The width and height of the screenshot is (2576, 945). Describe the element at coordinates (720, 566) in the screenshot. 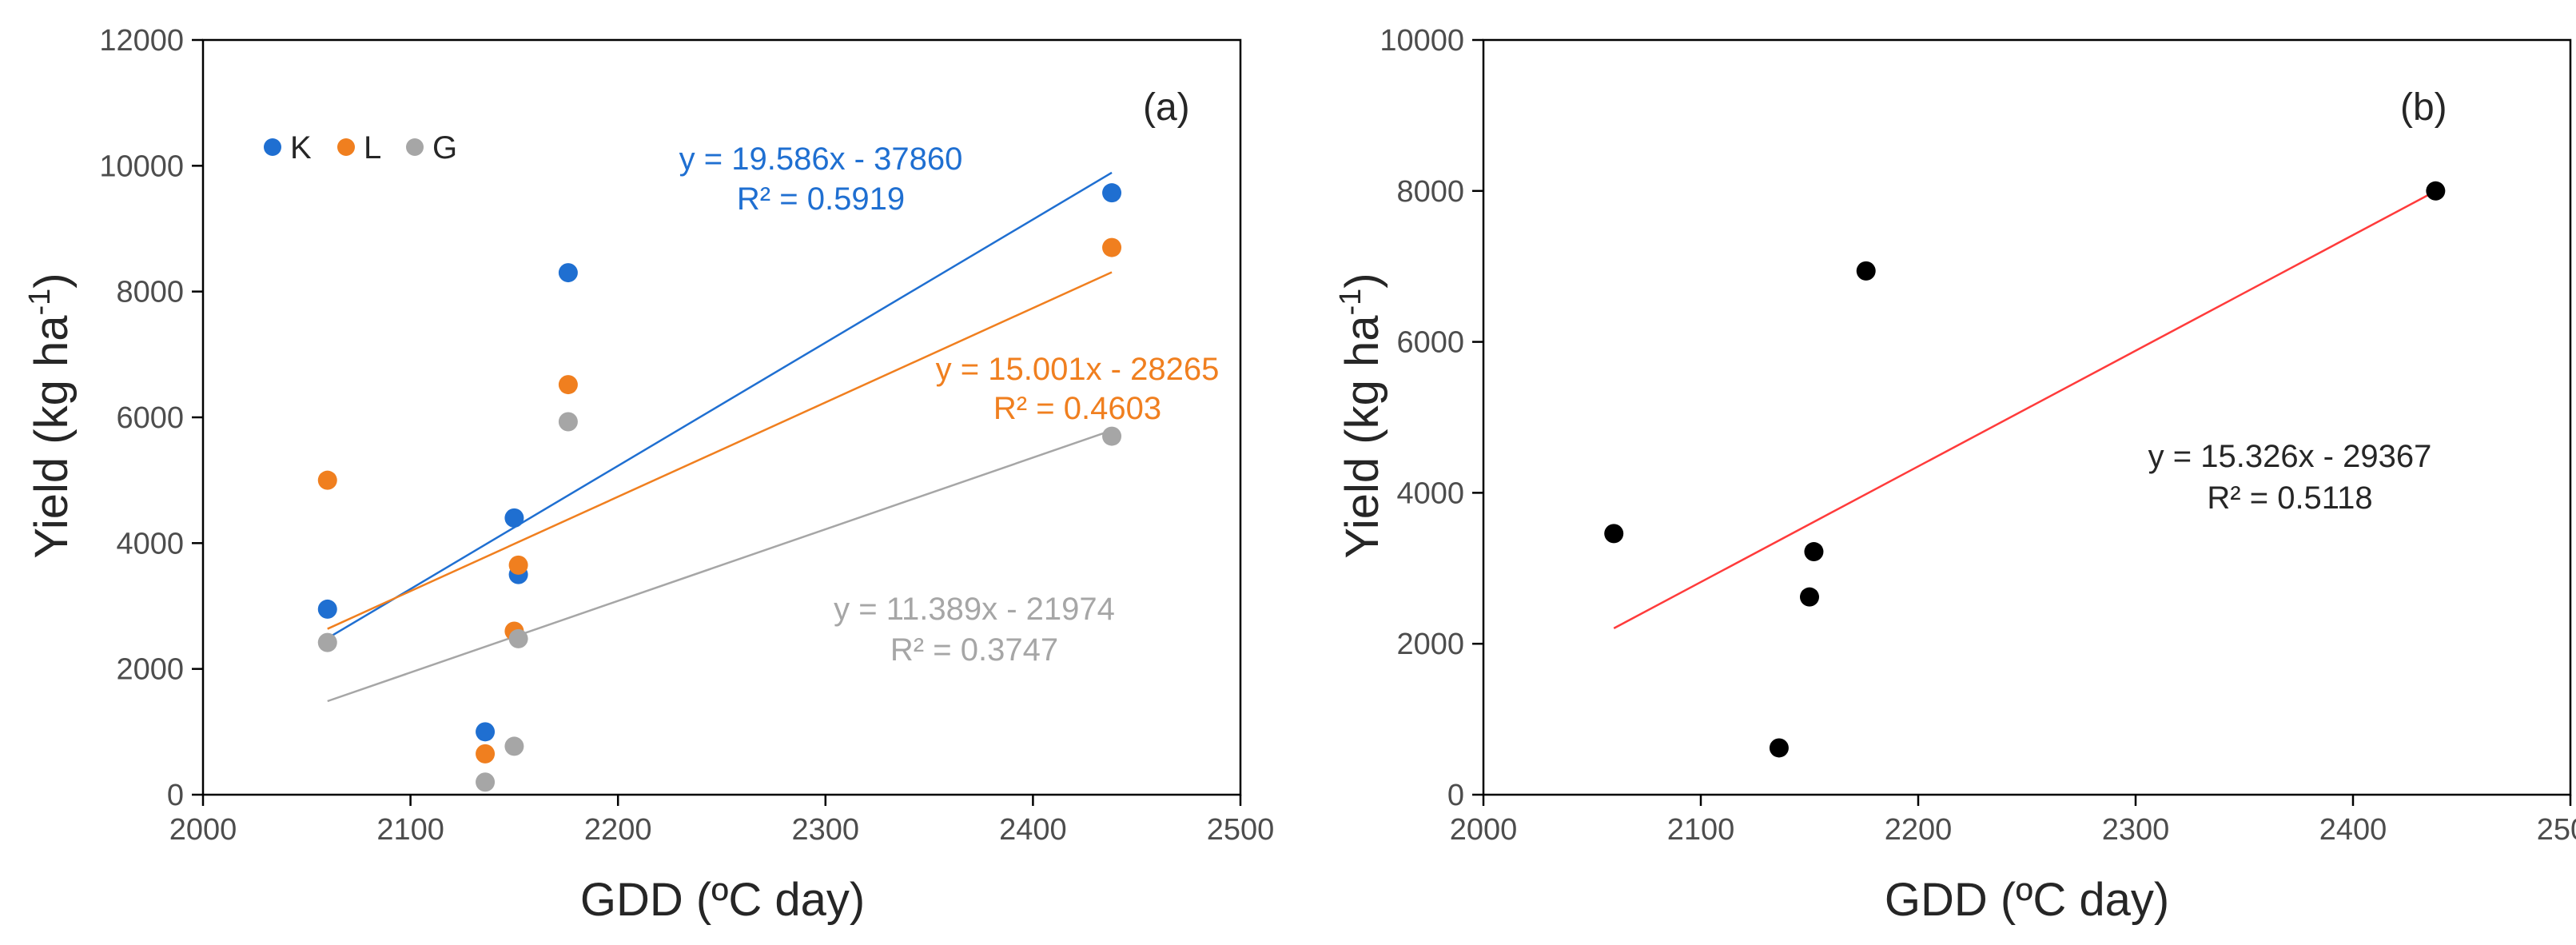

I see `trendline-g` at that location.